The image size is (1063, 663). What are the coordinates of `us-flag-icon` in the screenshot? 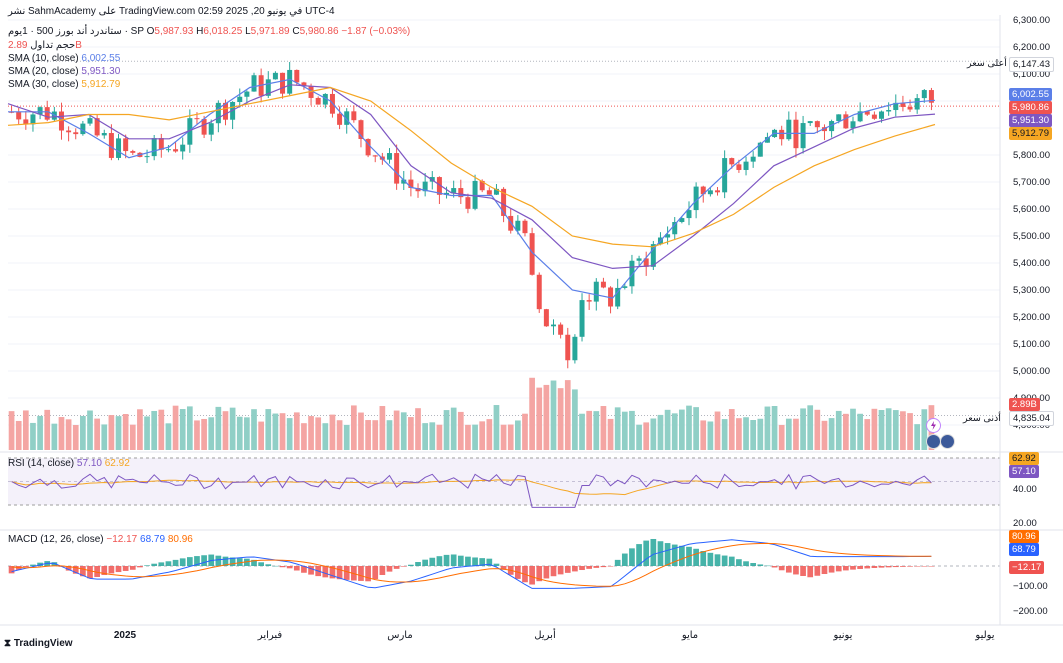 It's located at (933, 441).